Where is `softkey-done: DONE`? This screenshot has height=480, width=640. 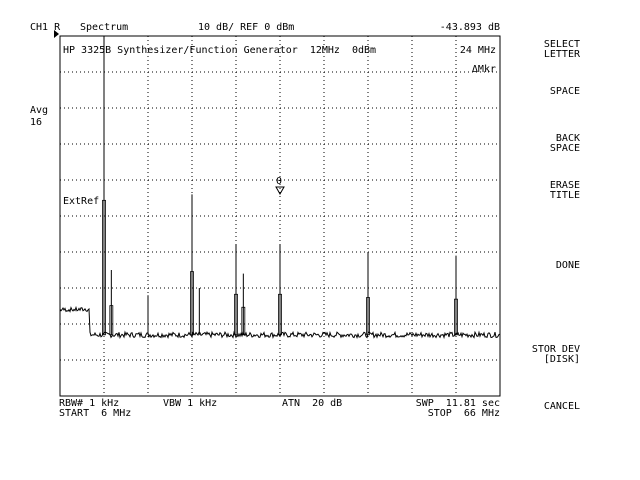 softkey-done: DONE is located at coordinates (567, 265).